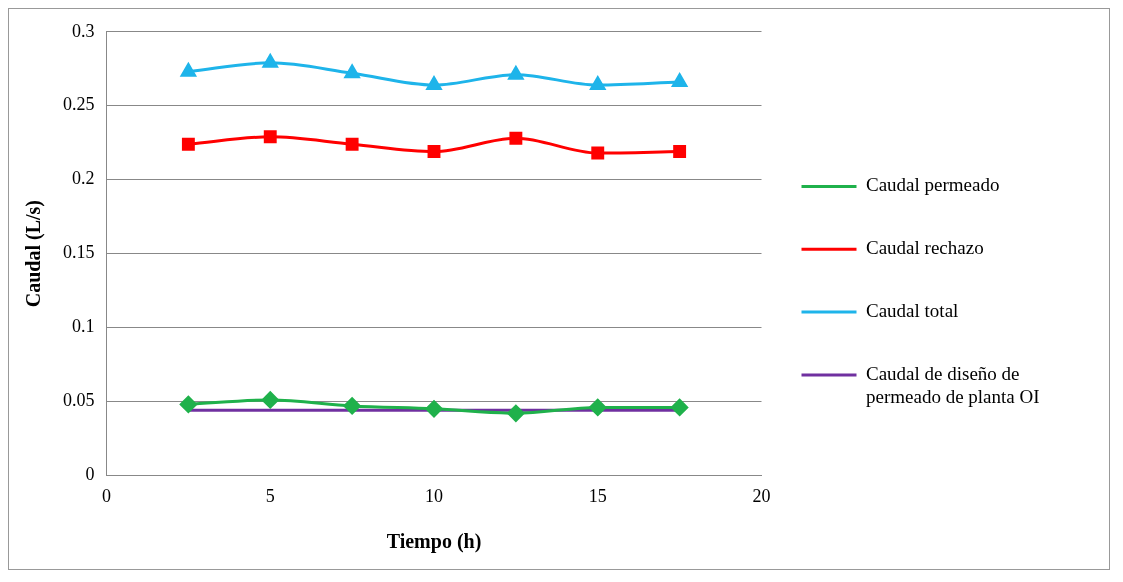 Image resolution: width=1123 pixels, height=582 pixels. Describe the element at coordinates (83, 326) in the screenshot. I see `y-tick-label: 0.1` at that location.